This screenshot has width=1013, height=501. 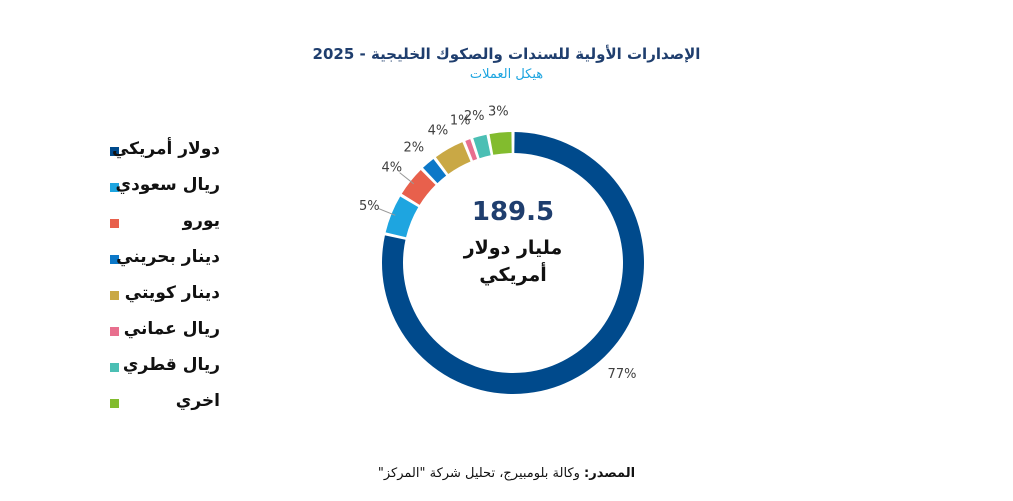 What do you see at coordinates (498, 112) in the screenshot?
I see `data-label-8: 3%` at bounding box center [498, 112].